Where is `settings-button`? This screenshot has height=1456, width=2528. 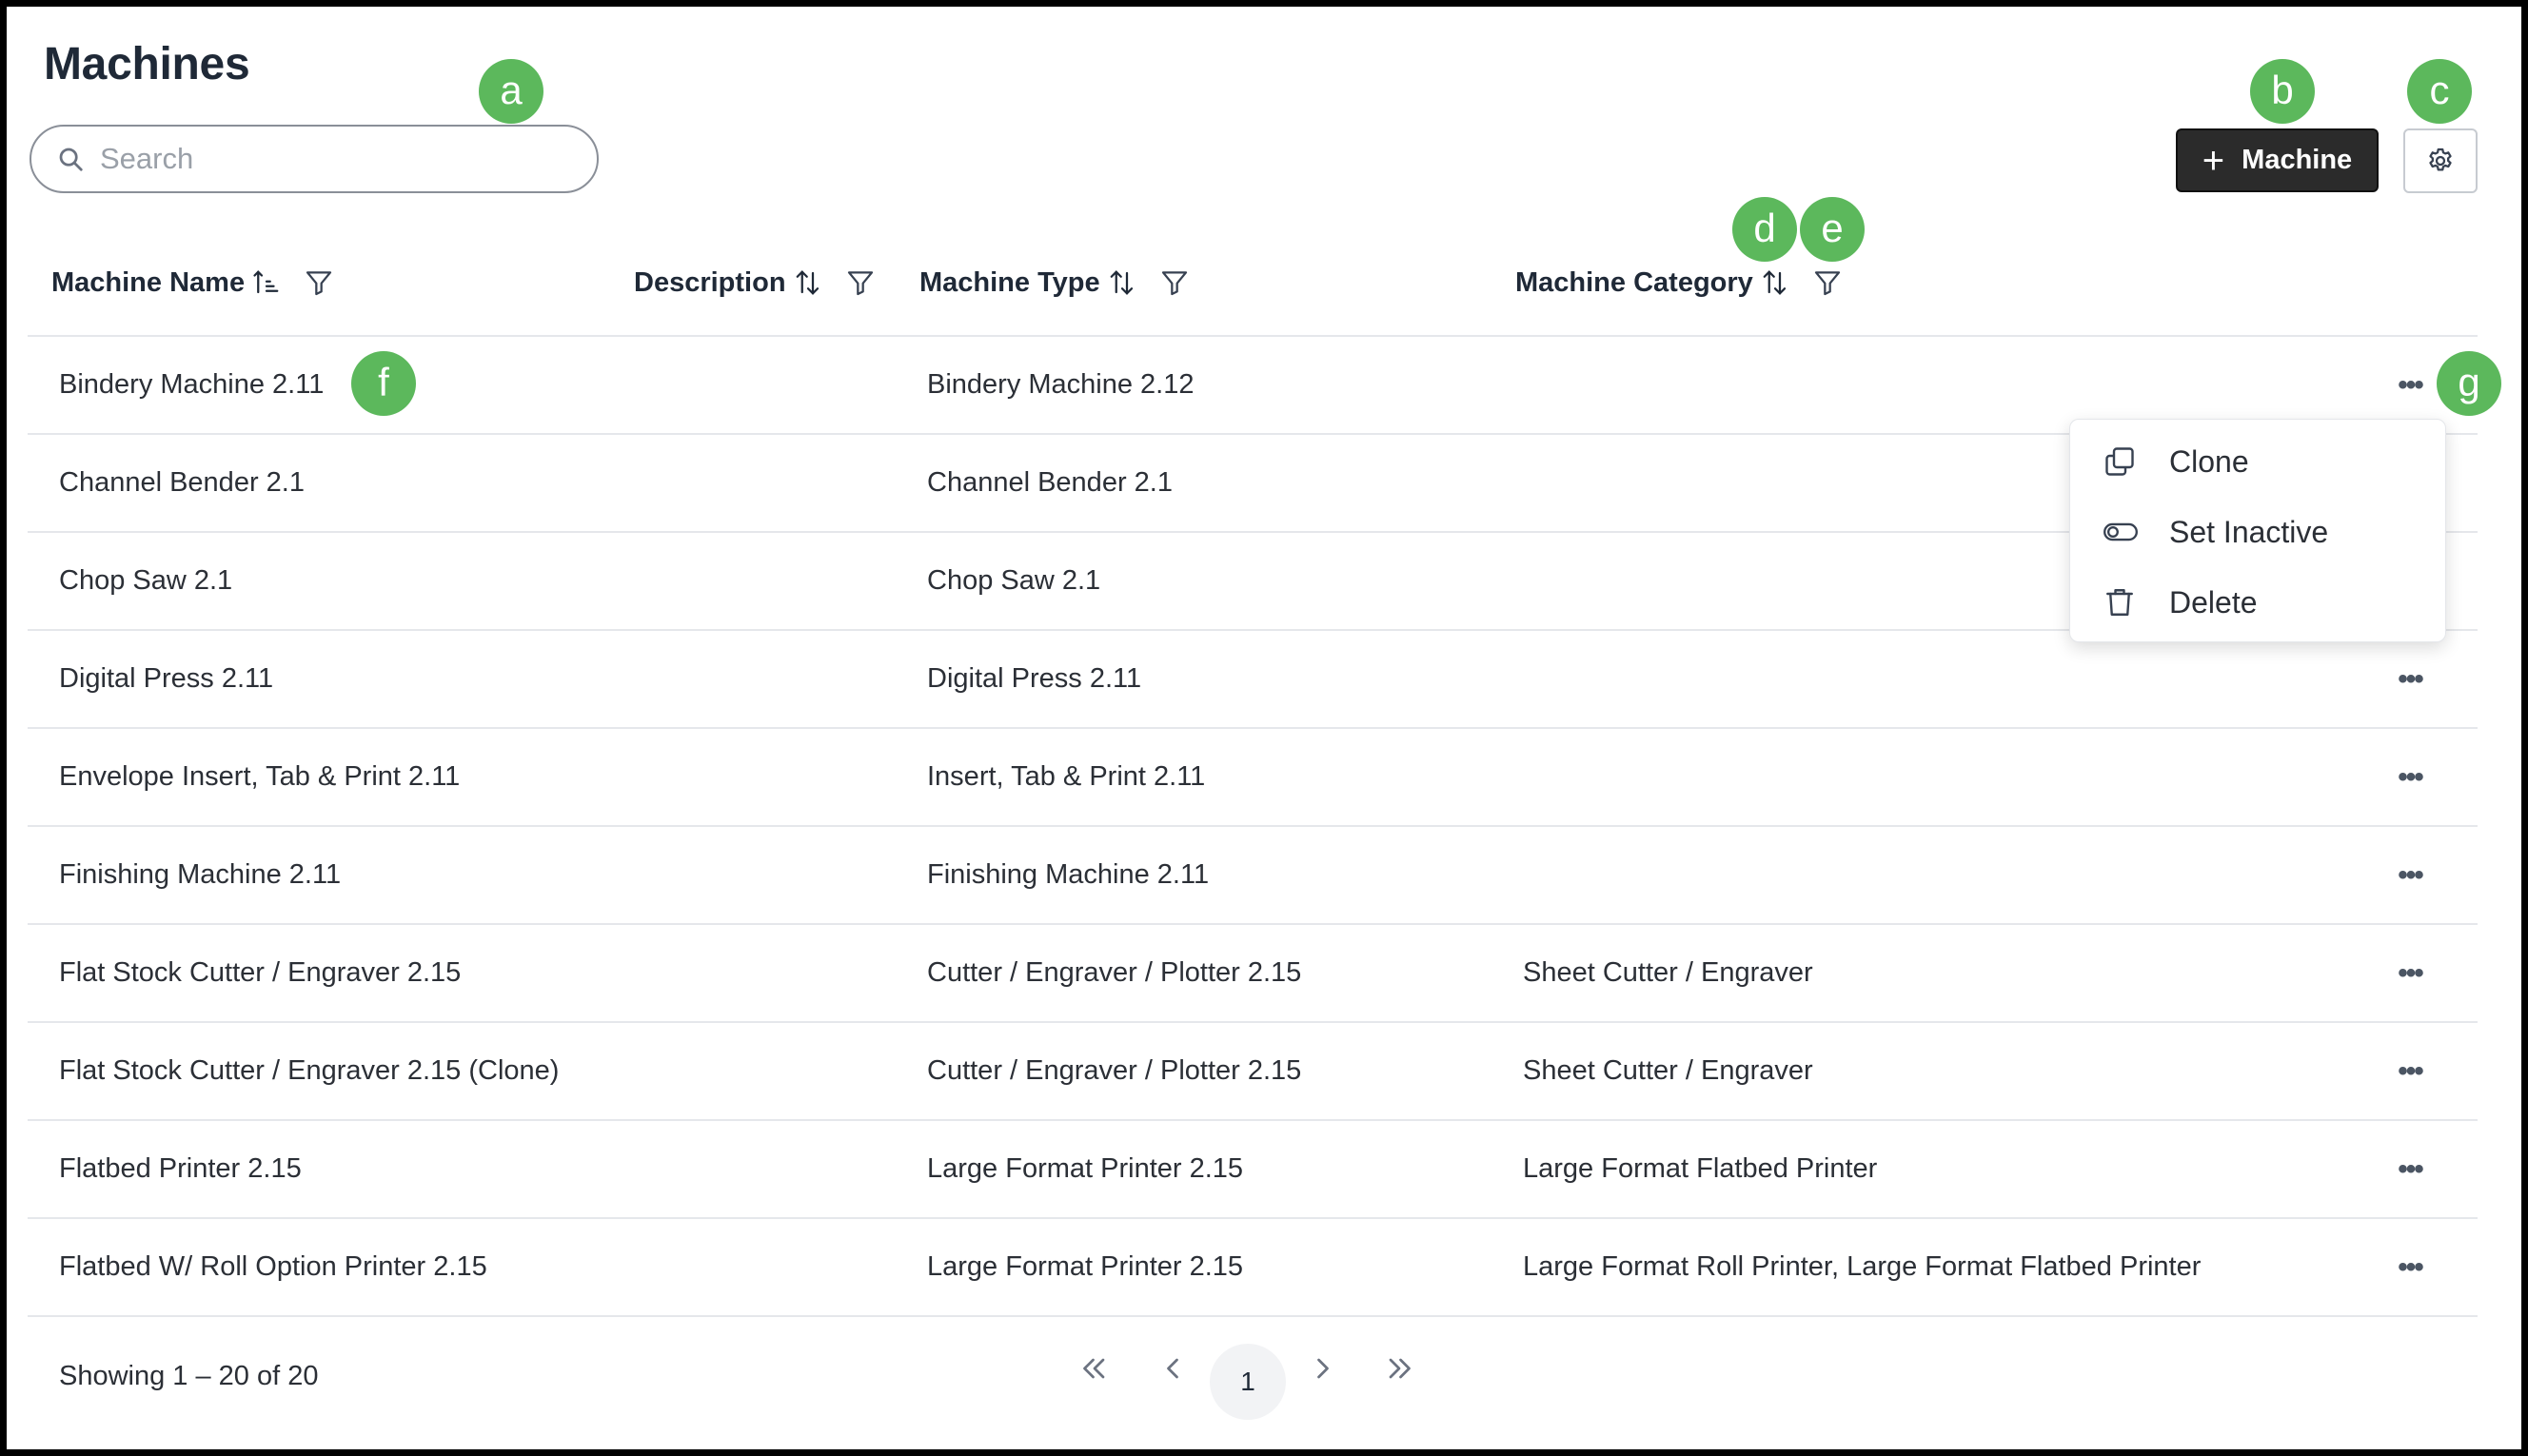
settings-button is located at coordinates (2440, 160).